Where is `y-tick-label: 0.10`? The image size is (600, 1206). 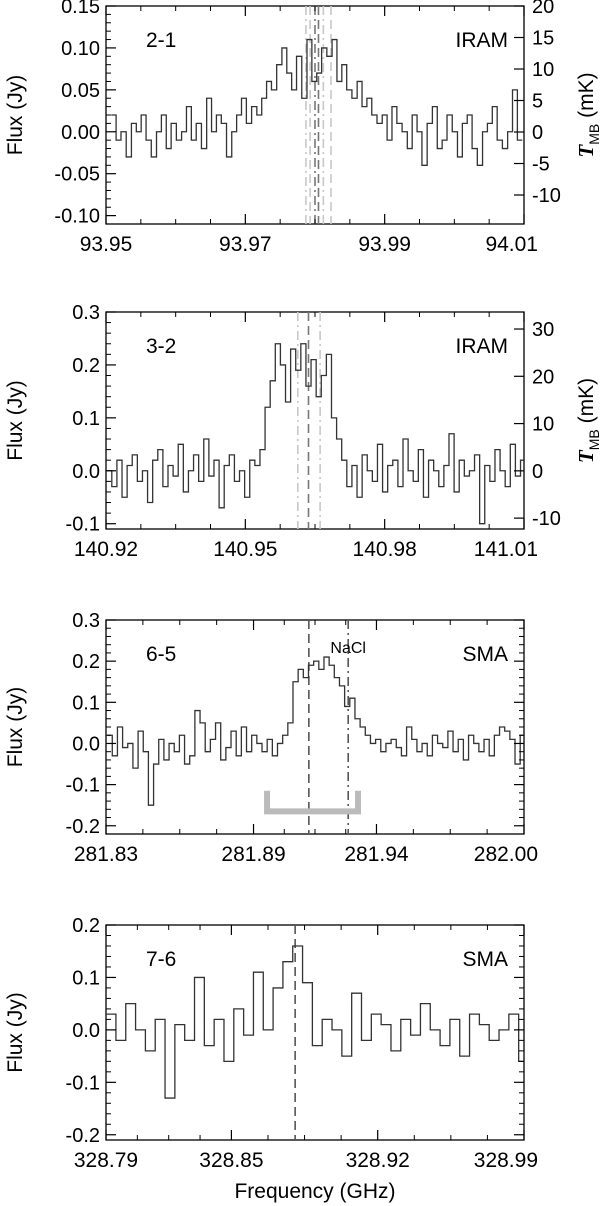
y-tick-label: 0.10 is located at coordinates (80, 49).